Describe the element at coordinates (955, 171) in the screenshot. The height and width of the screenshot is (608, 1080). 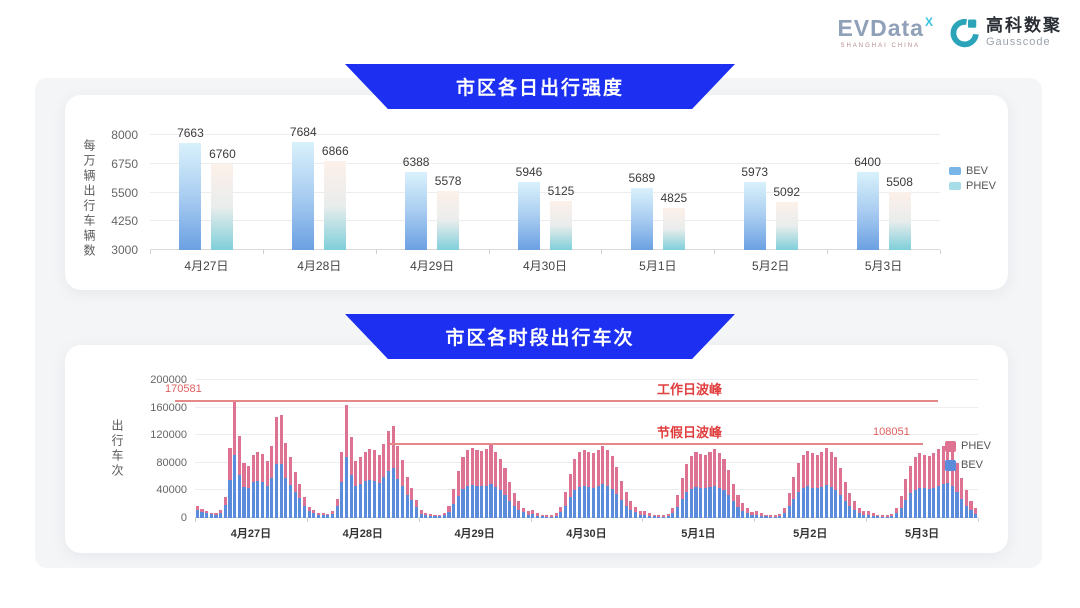
I see `legend-swatch` at that location.